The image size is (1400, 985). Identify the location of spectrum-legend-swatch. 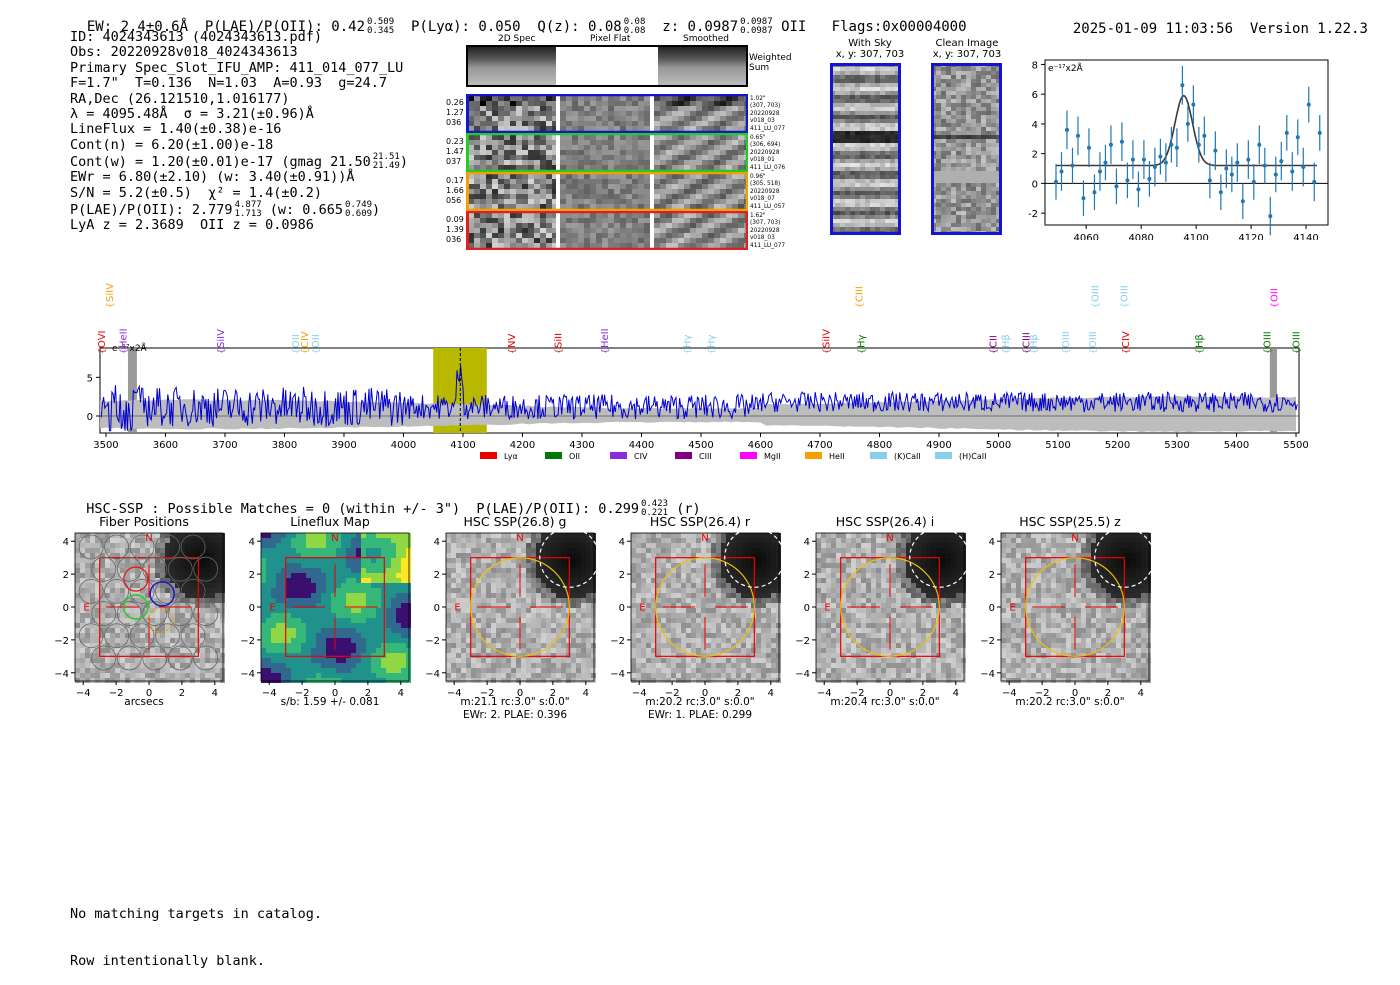
(618, 455).